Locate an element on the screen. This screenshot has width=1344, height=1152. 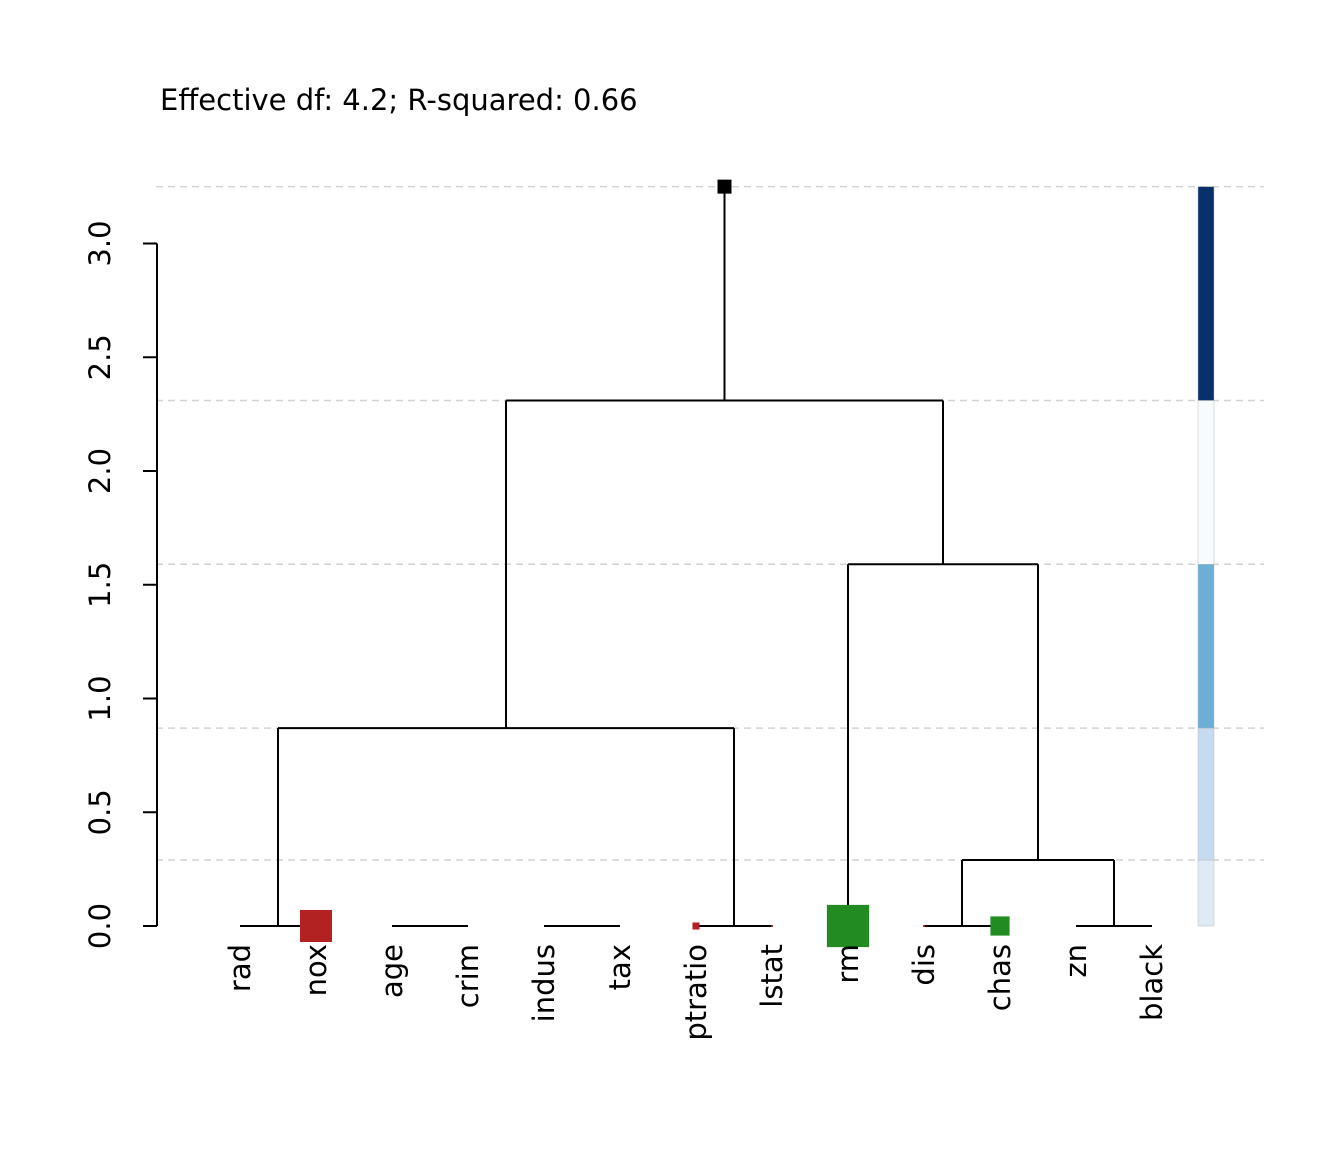
y-axis: 0.0 0.5 1.0 1.5 2.0 2.5 3.0 is located at coordinates (120, 584).